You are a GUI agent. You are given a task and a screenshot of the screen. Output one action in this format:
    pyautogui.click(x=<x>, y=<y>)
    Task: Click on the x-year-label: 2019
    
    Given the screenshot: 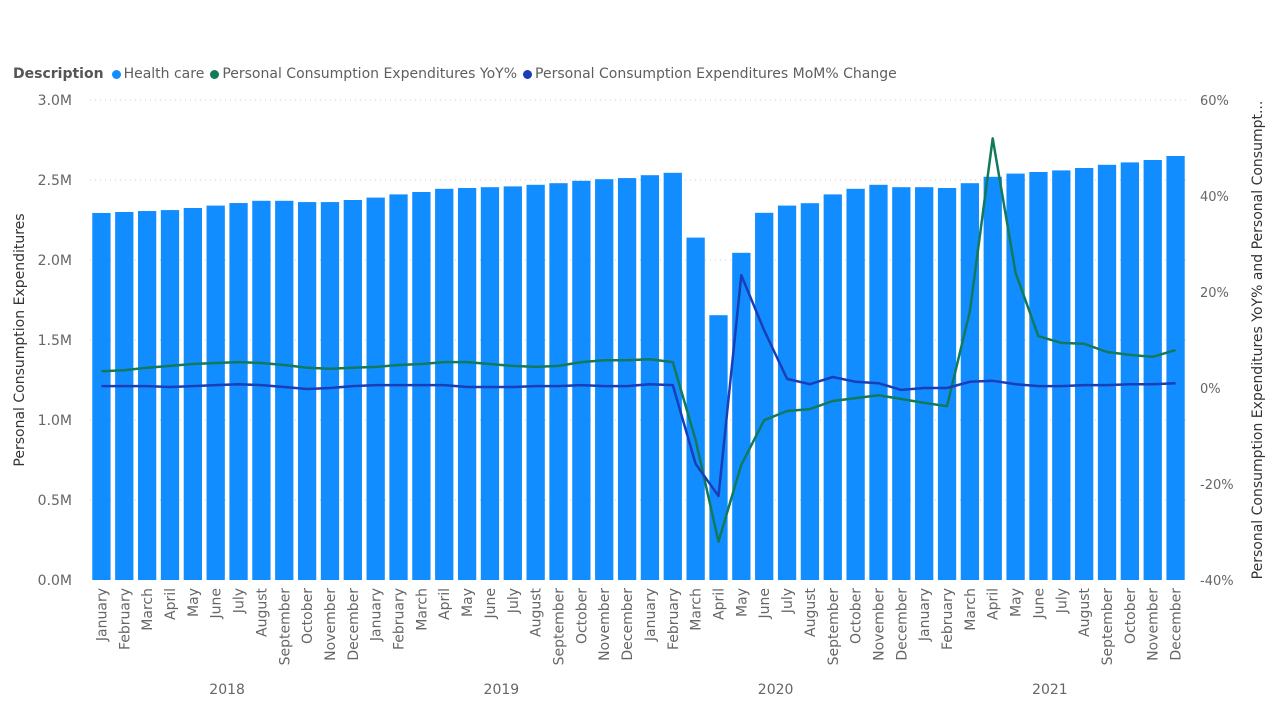 What is the action you would take?
    pyautogui.click(x=502, y=690)
    